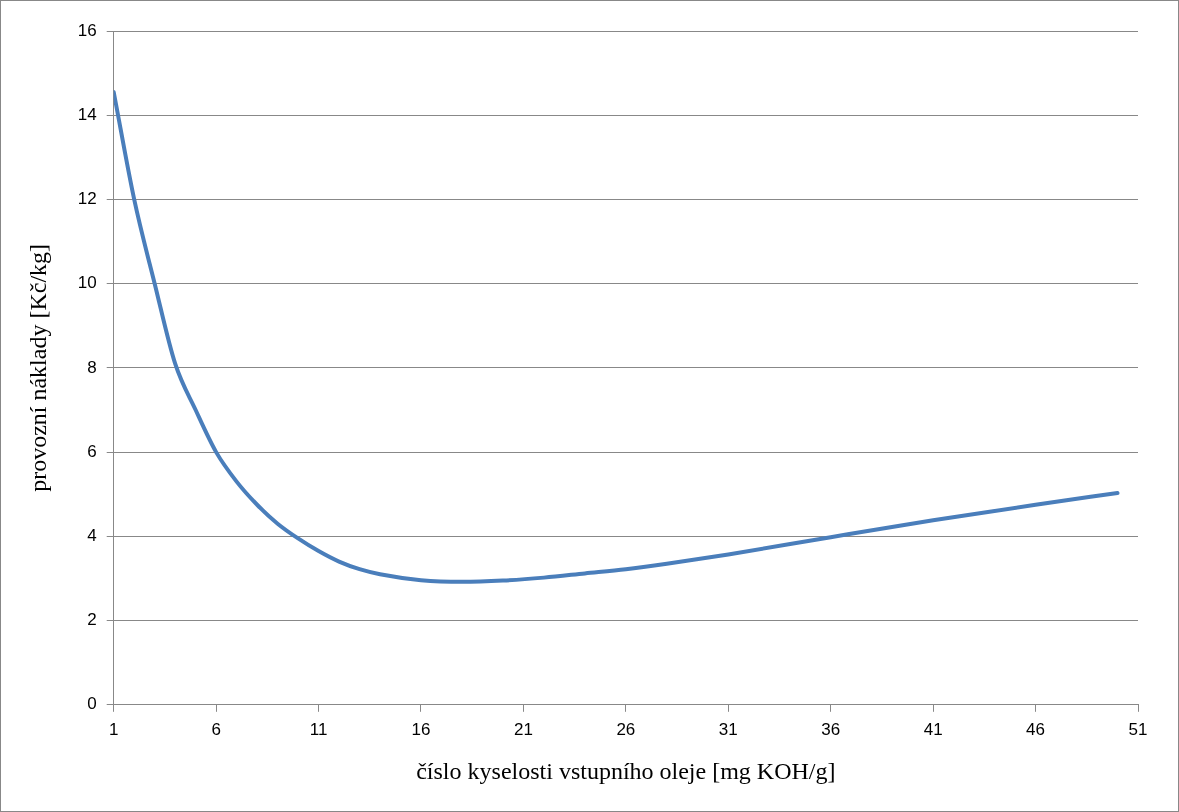 Image resolution: width=1179 pixels, height=812 pixels. I want to click on y-tick-label: 6, so click(92, 451).